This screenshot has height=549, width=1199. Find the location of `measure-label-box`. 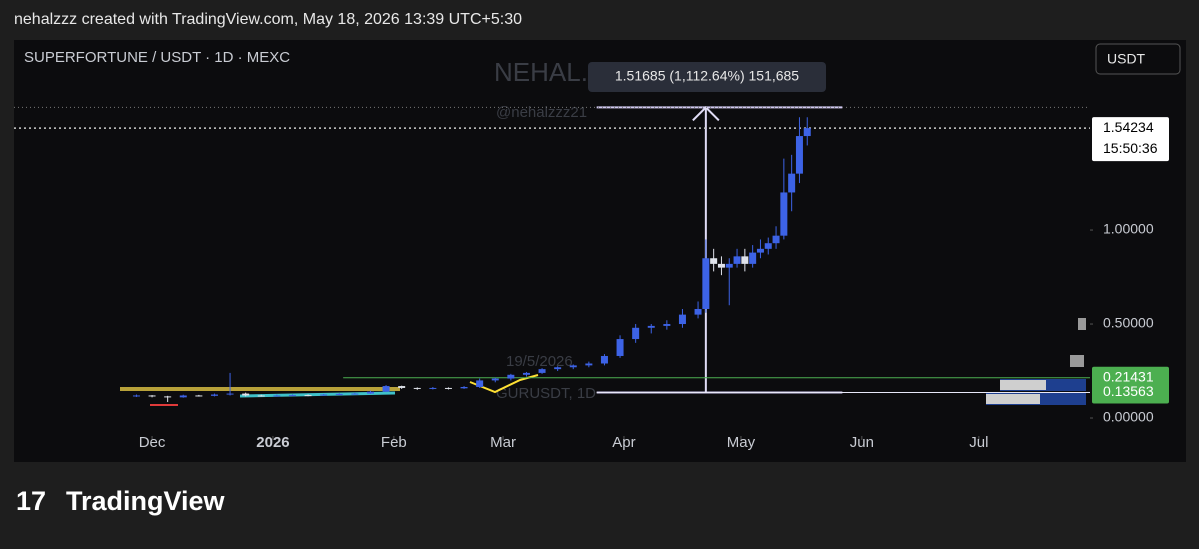

measure-label-box is located at coordinates (707, 77).